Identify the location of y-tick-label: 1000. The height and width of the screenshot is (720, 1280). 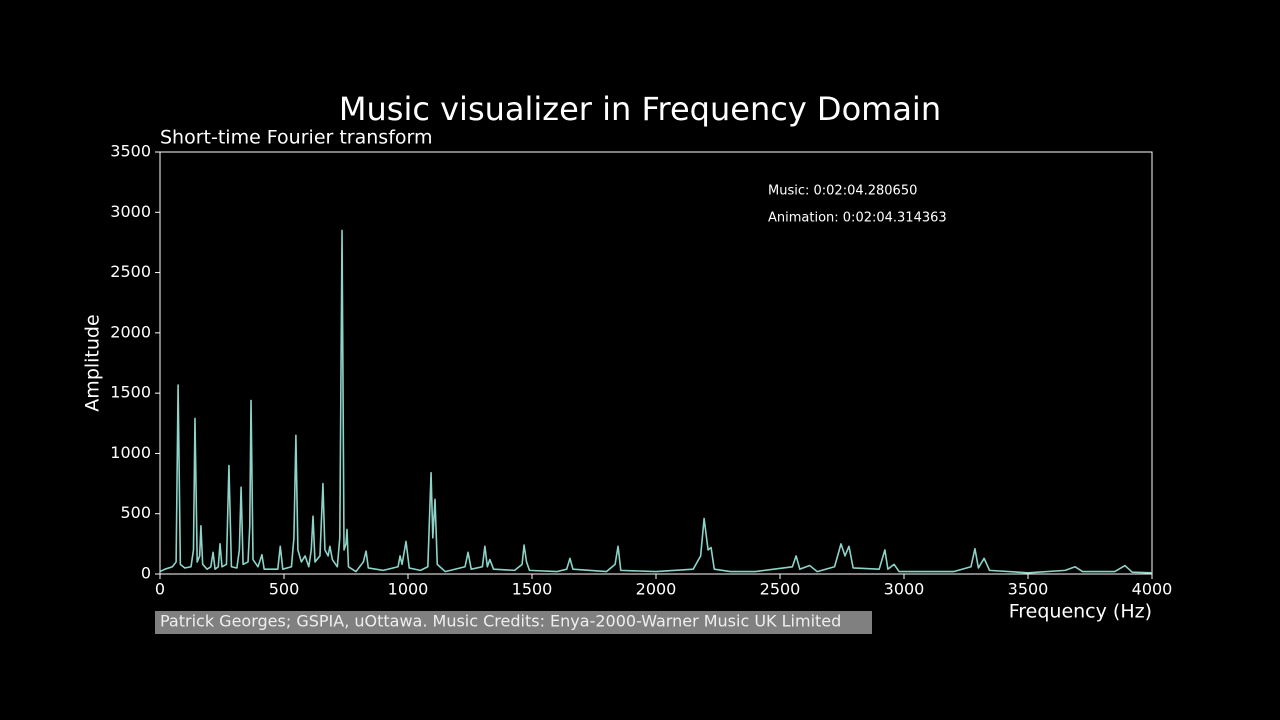
(130, 452).